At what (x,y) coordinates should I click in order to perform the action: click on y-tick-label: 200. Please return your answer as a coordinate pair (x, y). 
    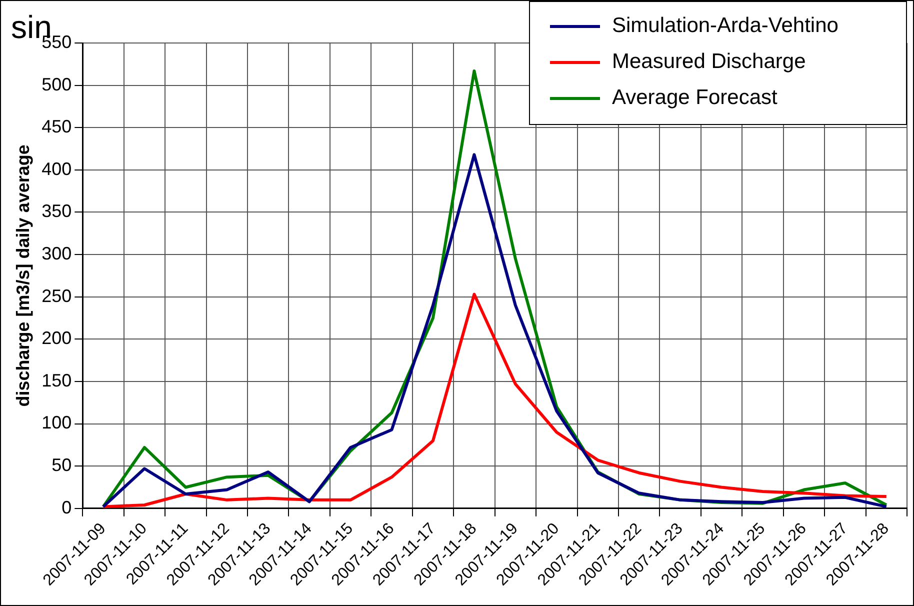
    Looking at the image, I should click on (57, 338).